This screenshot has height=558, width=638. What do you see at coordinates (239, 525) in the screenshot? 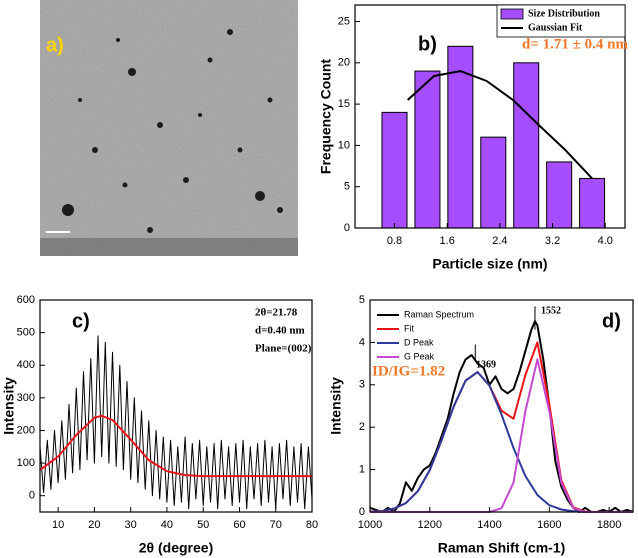
I see `x-tick-label: 60` at bounding box center [239, 525].